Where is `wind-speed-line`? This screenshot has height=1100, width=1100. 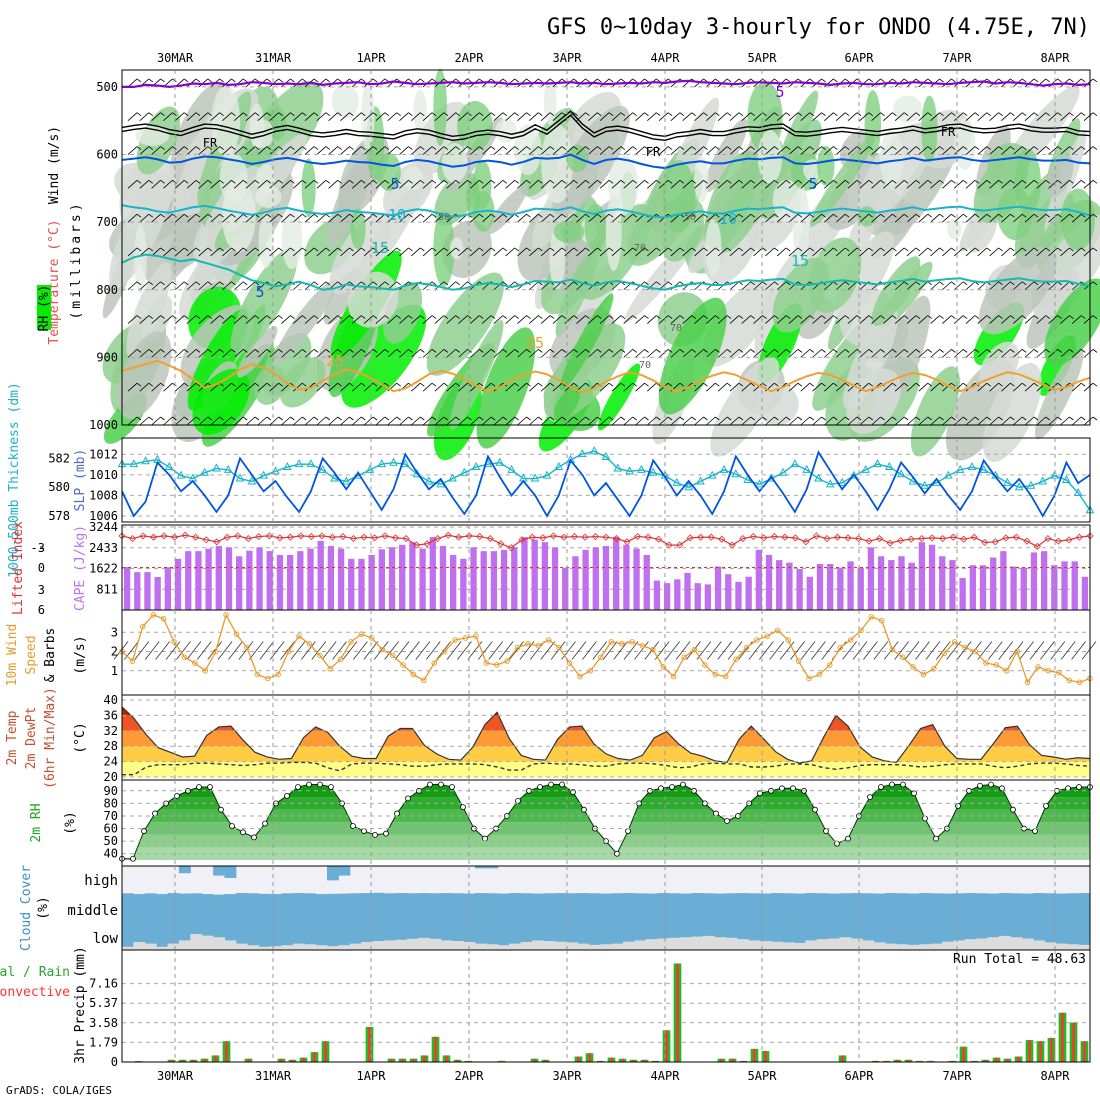
wind-speed-line is located at coordinates (606, 648).